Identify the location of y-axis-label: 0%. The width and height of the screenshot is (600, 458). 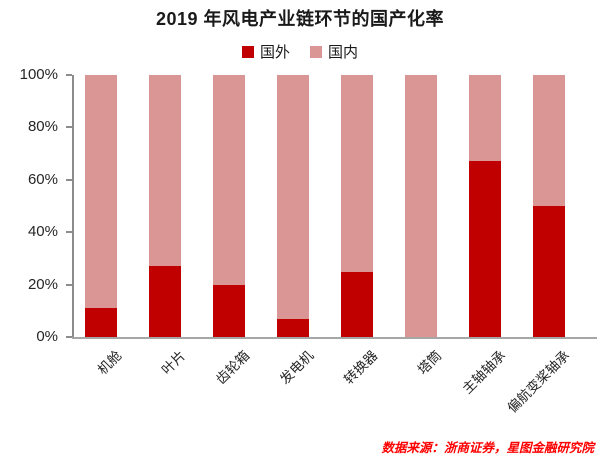
(47, 336).